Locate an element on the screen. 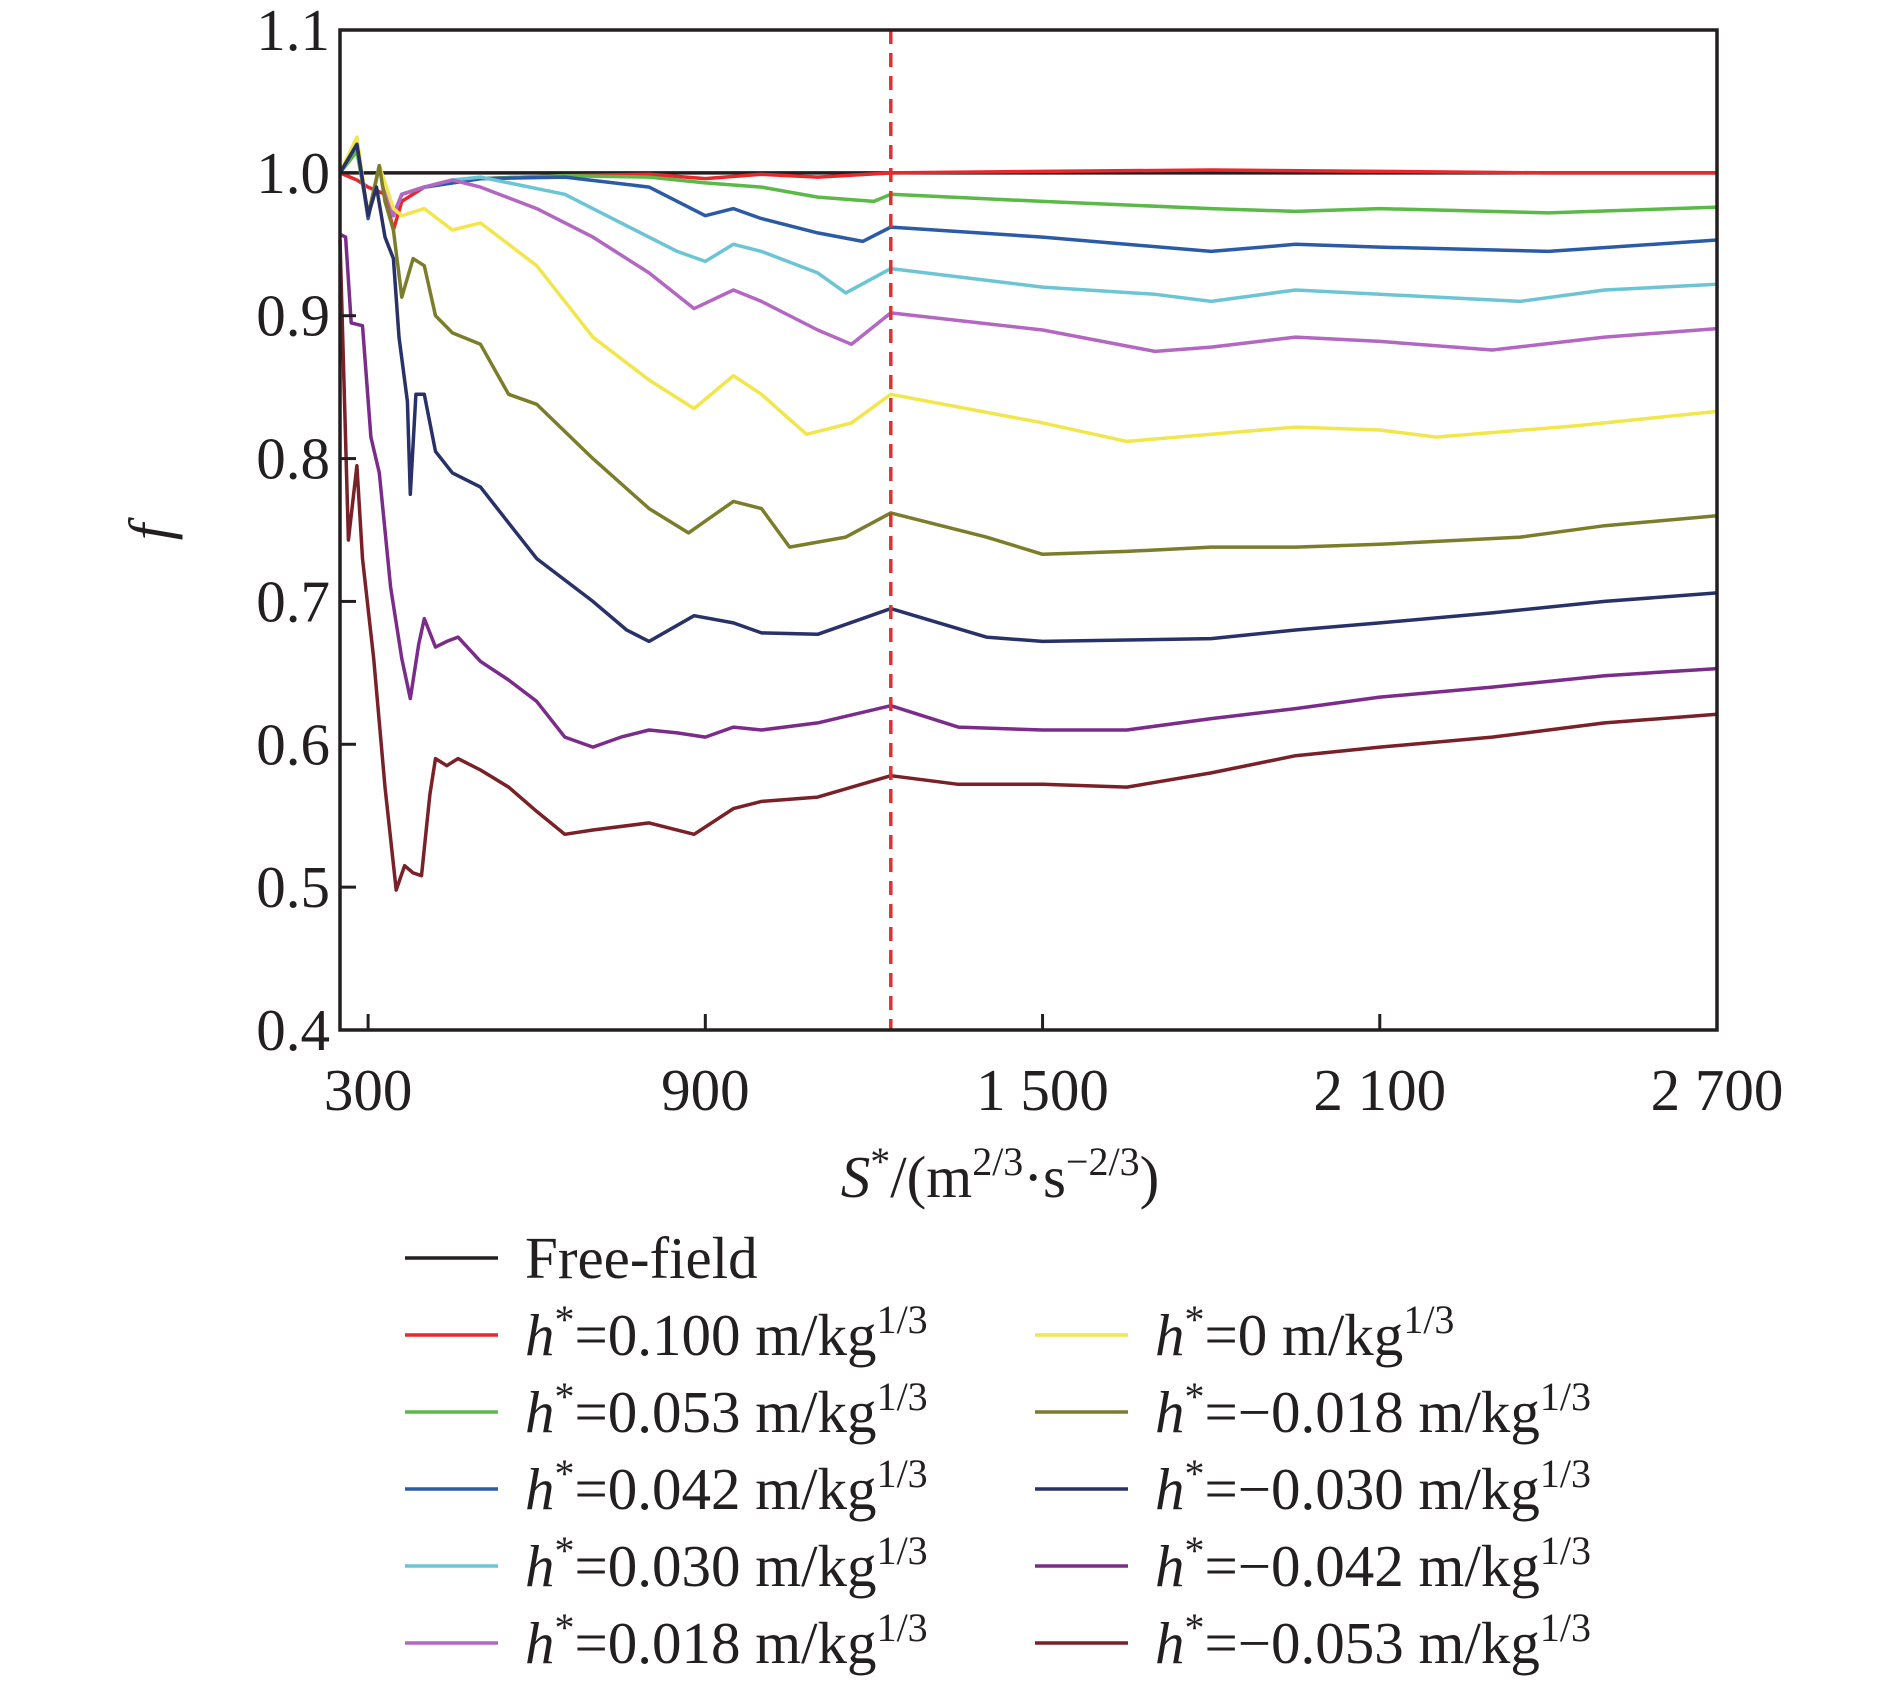 This screenshot has height=1687, width=1890. y-tick-label: 0.8 is located at coordinates (293, 459).